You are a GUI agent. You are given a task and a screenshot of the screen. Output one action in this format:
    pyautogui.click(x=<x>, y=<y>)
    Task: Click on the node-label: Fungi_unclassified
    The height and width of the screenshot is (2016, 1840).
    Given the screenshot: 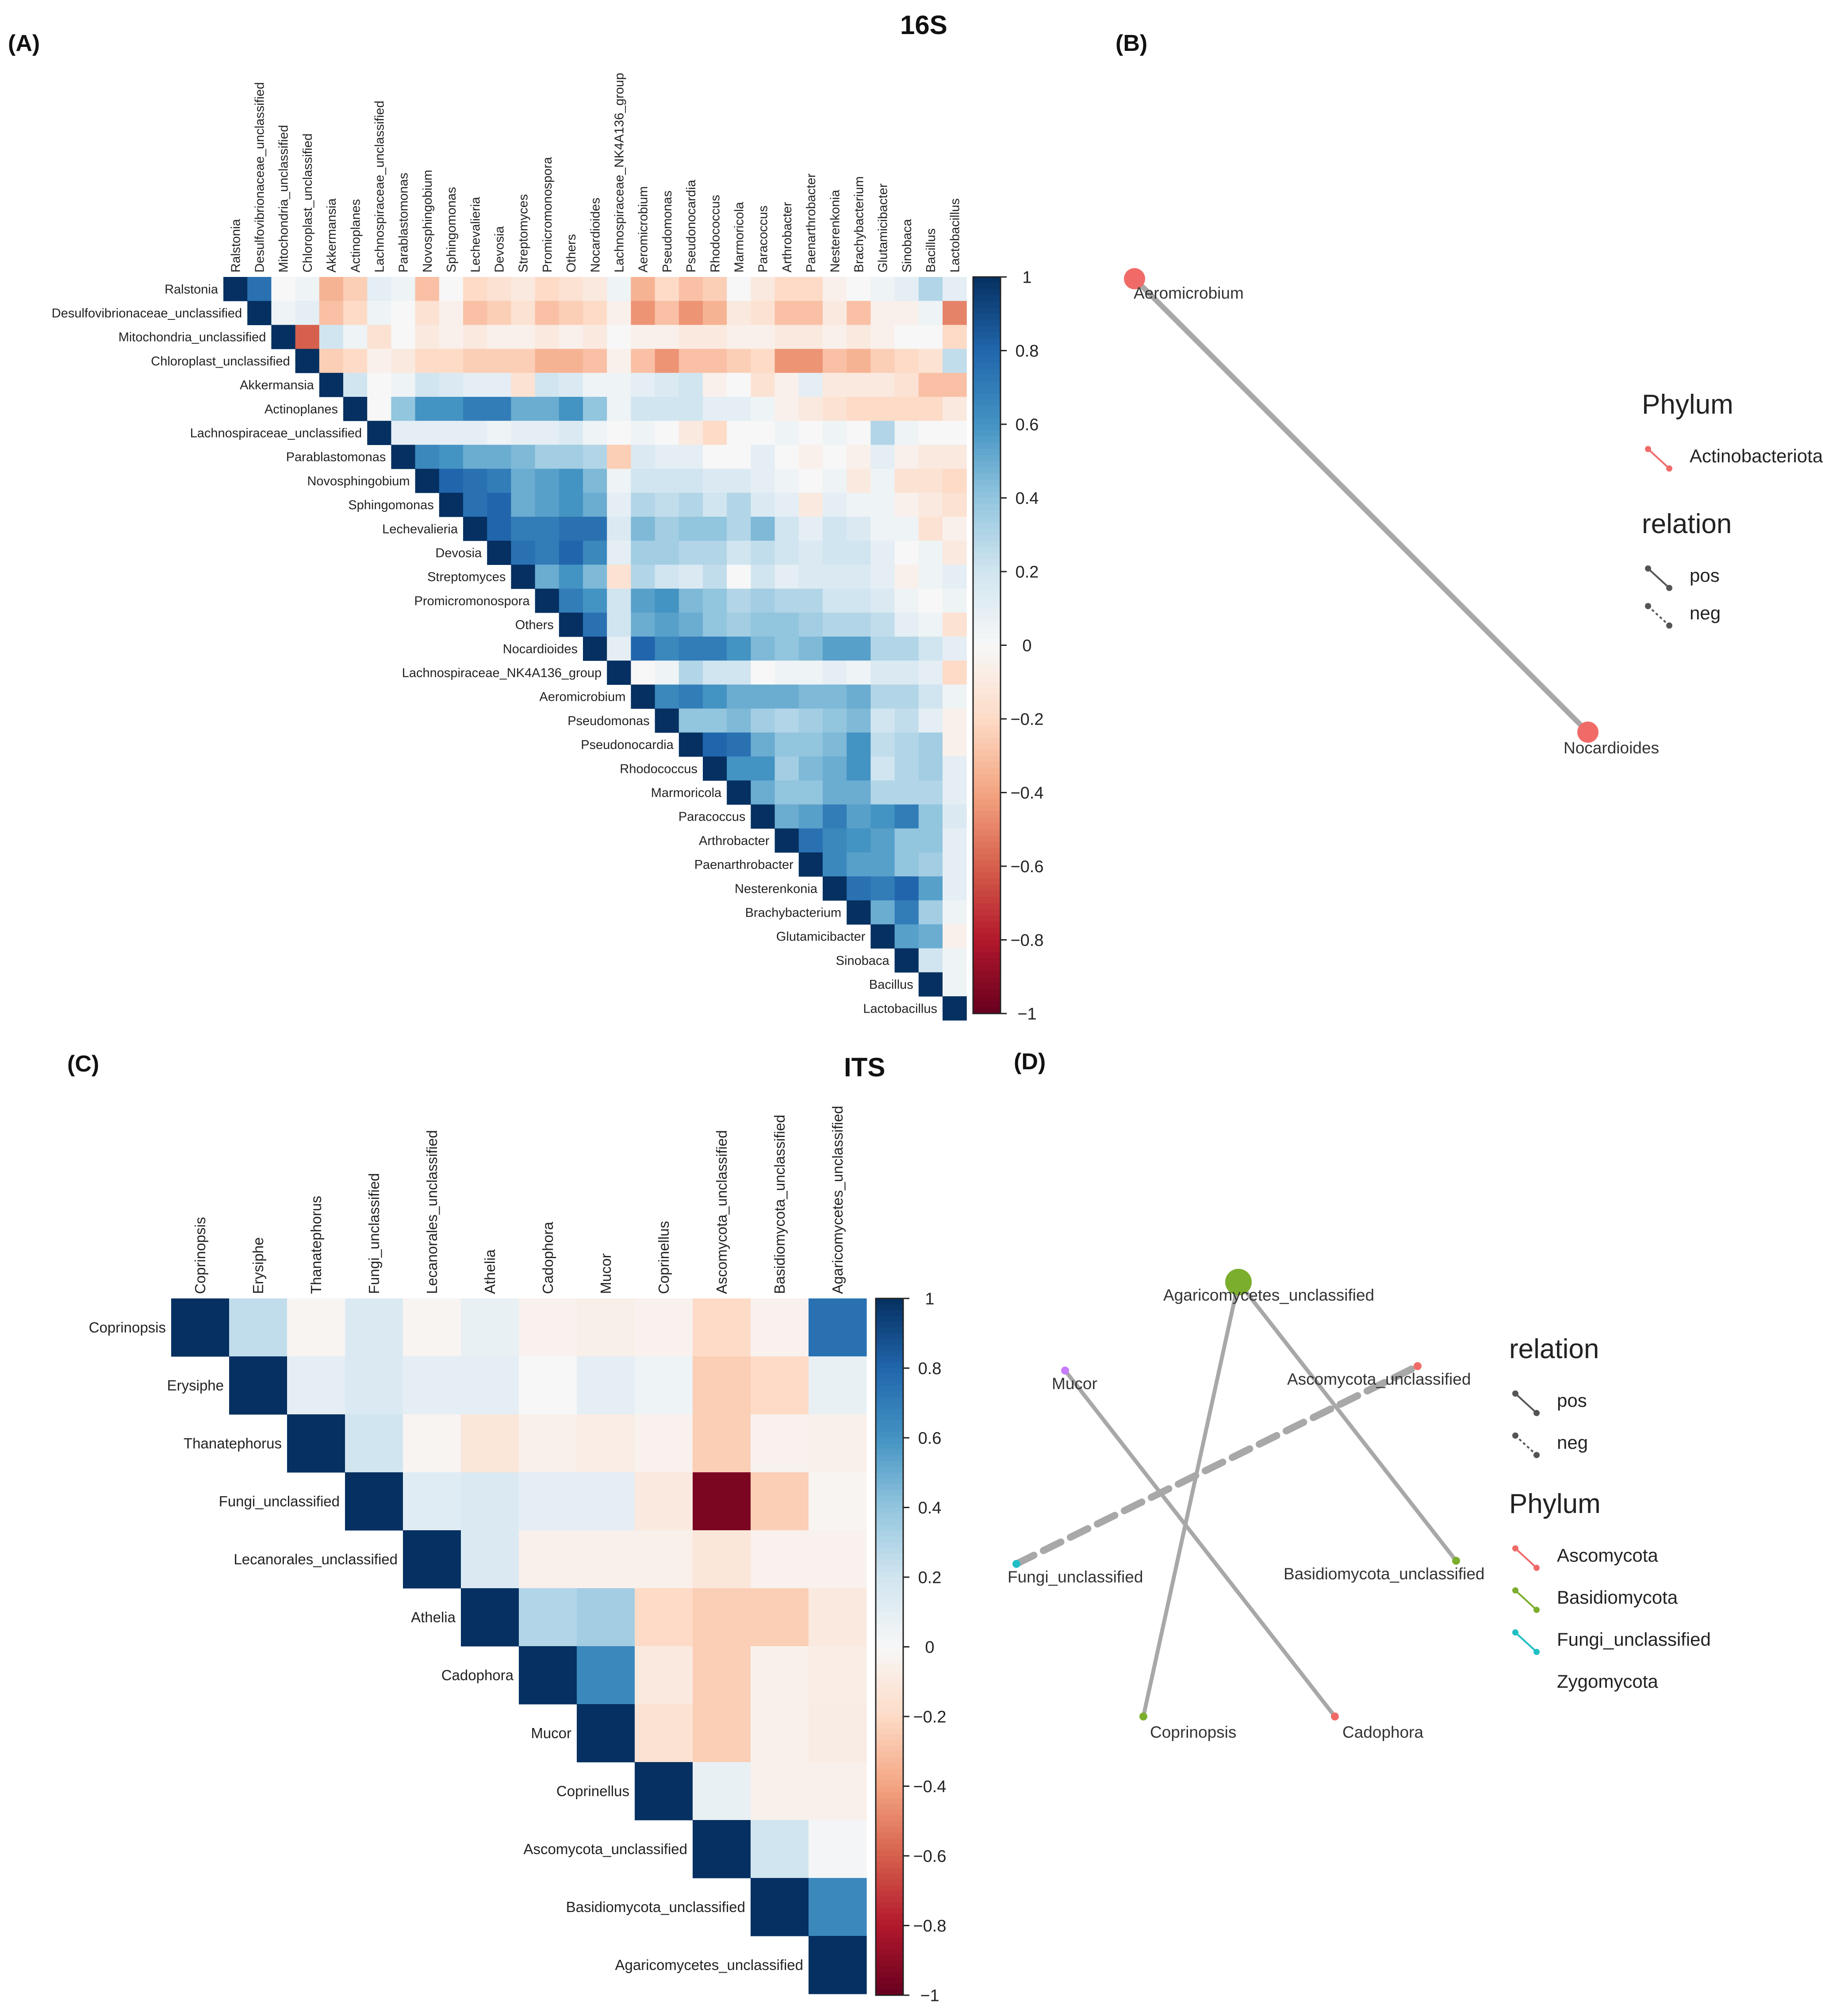 What is the action you would take?
    pyautogui.click(x=1075, y=1577)
    